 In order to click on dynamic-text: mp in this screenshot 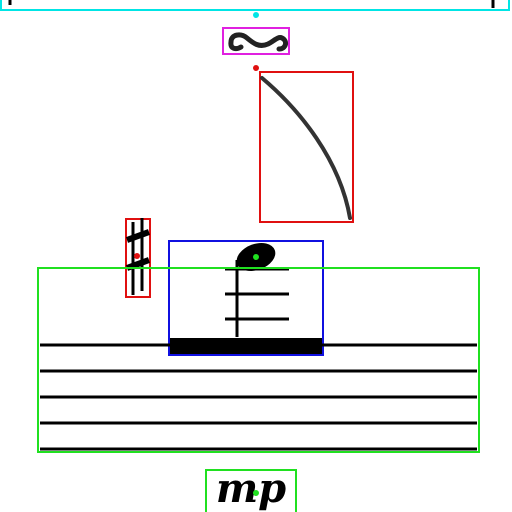, I will do `click(251, 488)`.